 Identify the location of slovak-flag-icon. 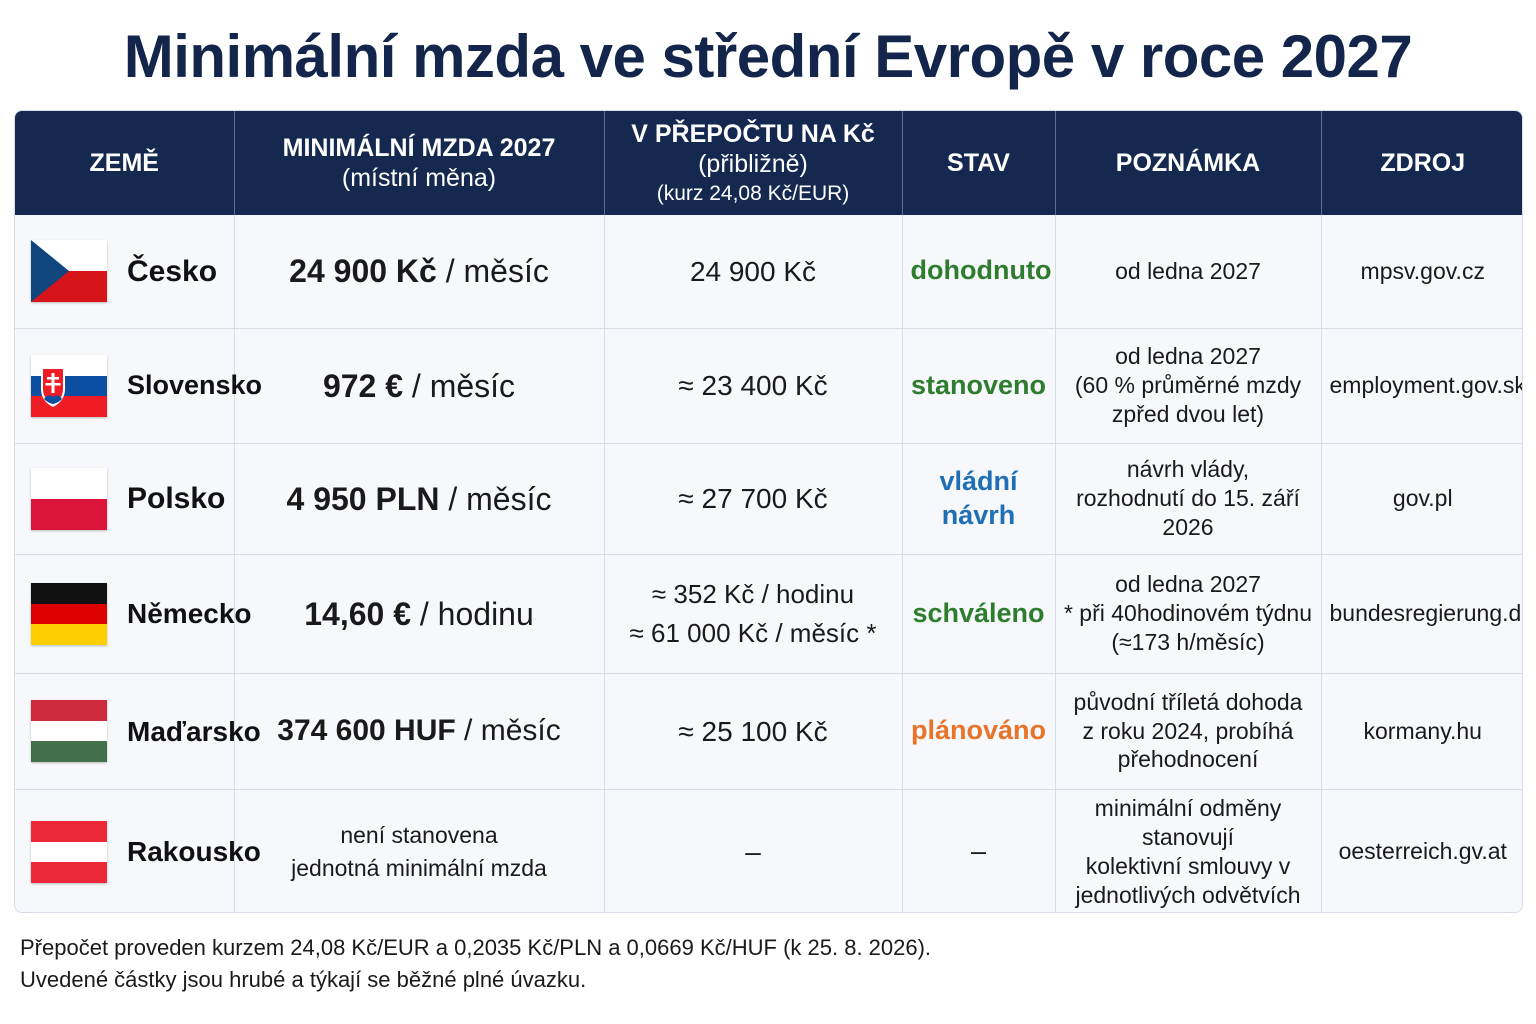
(69, 385).